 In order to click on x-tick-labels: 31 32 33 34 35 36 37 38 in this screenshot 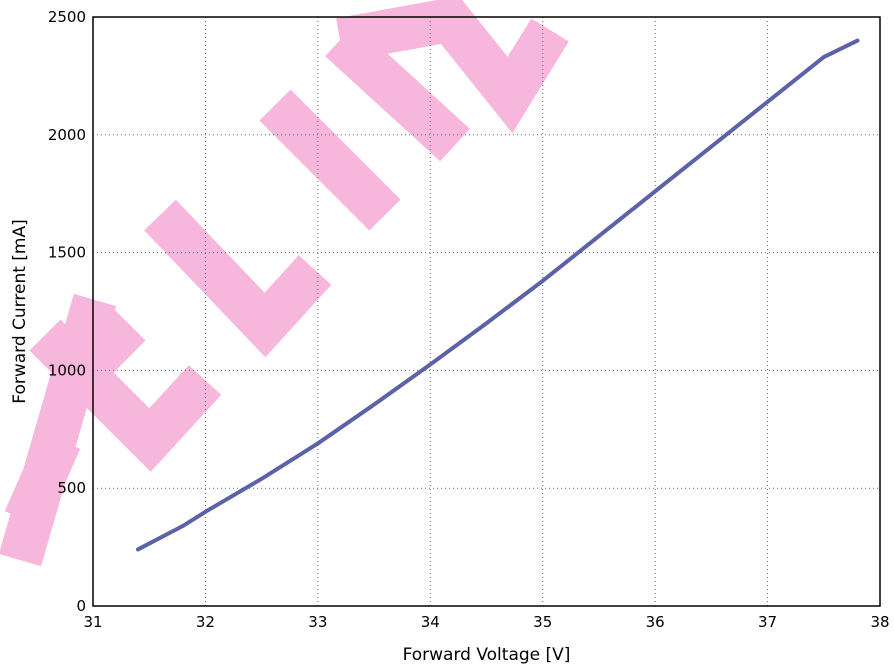, I will do `click(486, 622)`.